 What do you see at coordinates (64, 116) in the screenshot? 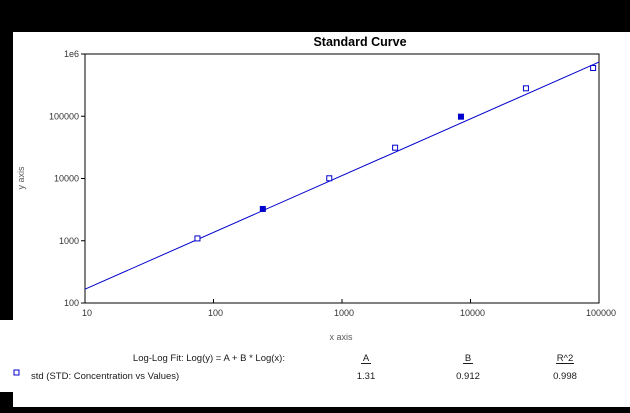
I see `y-tick-label: 100000` at bounding box center [64, 116].